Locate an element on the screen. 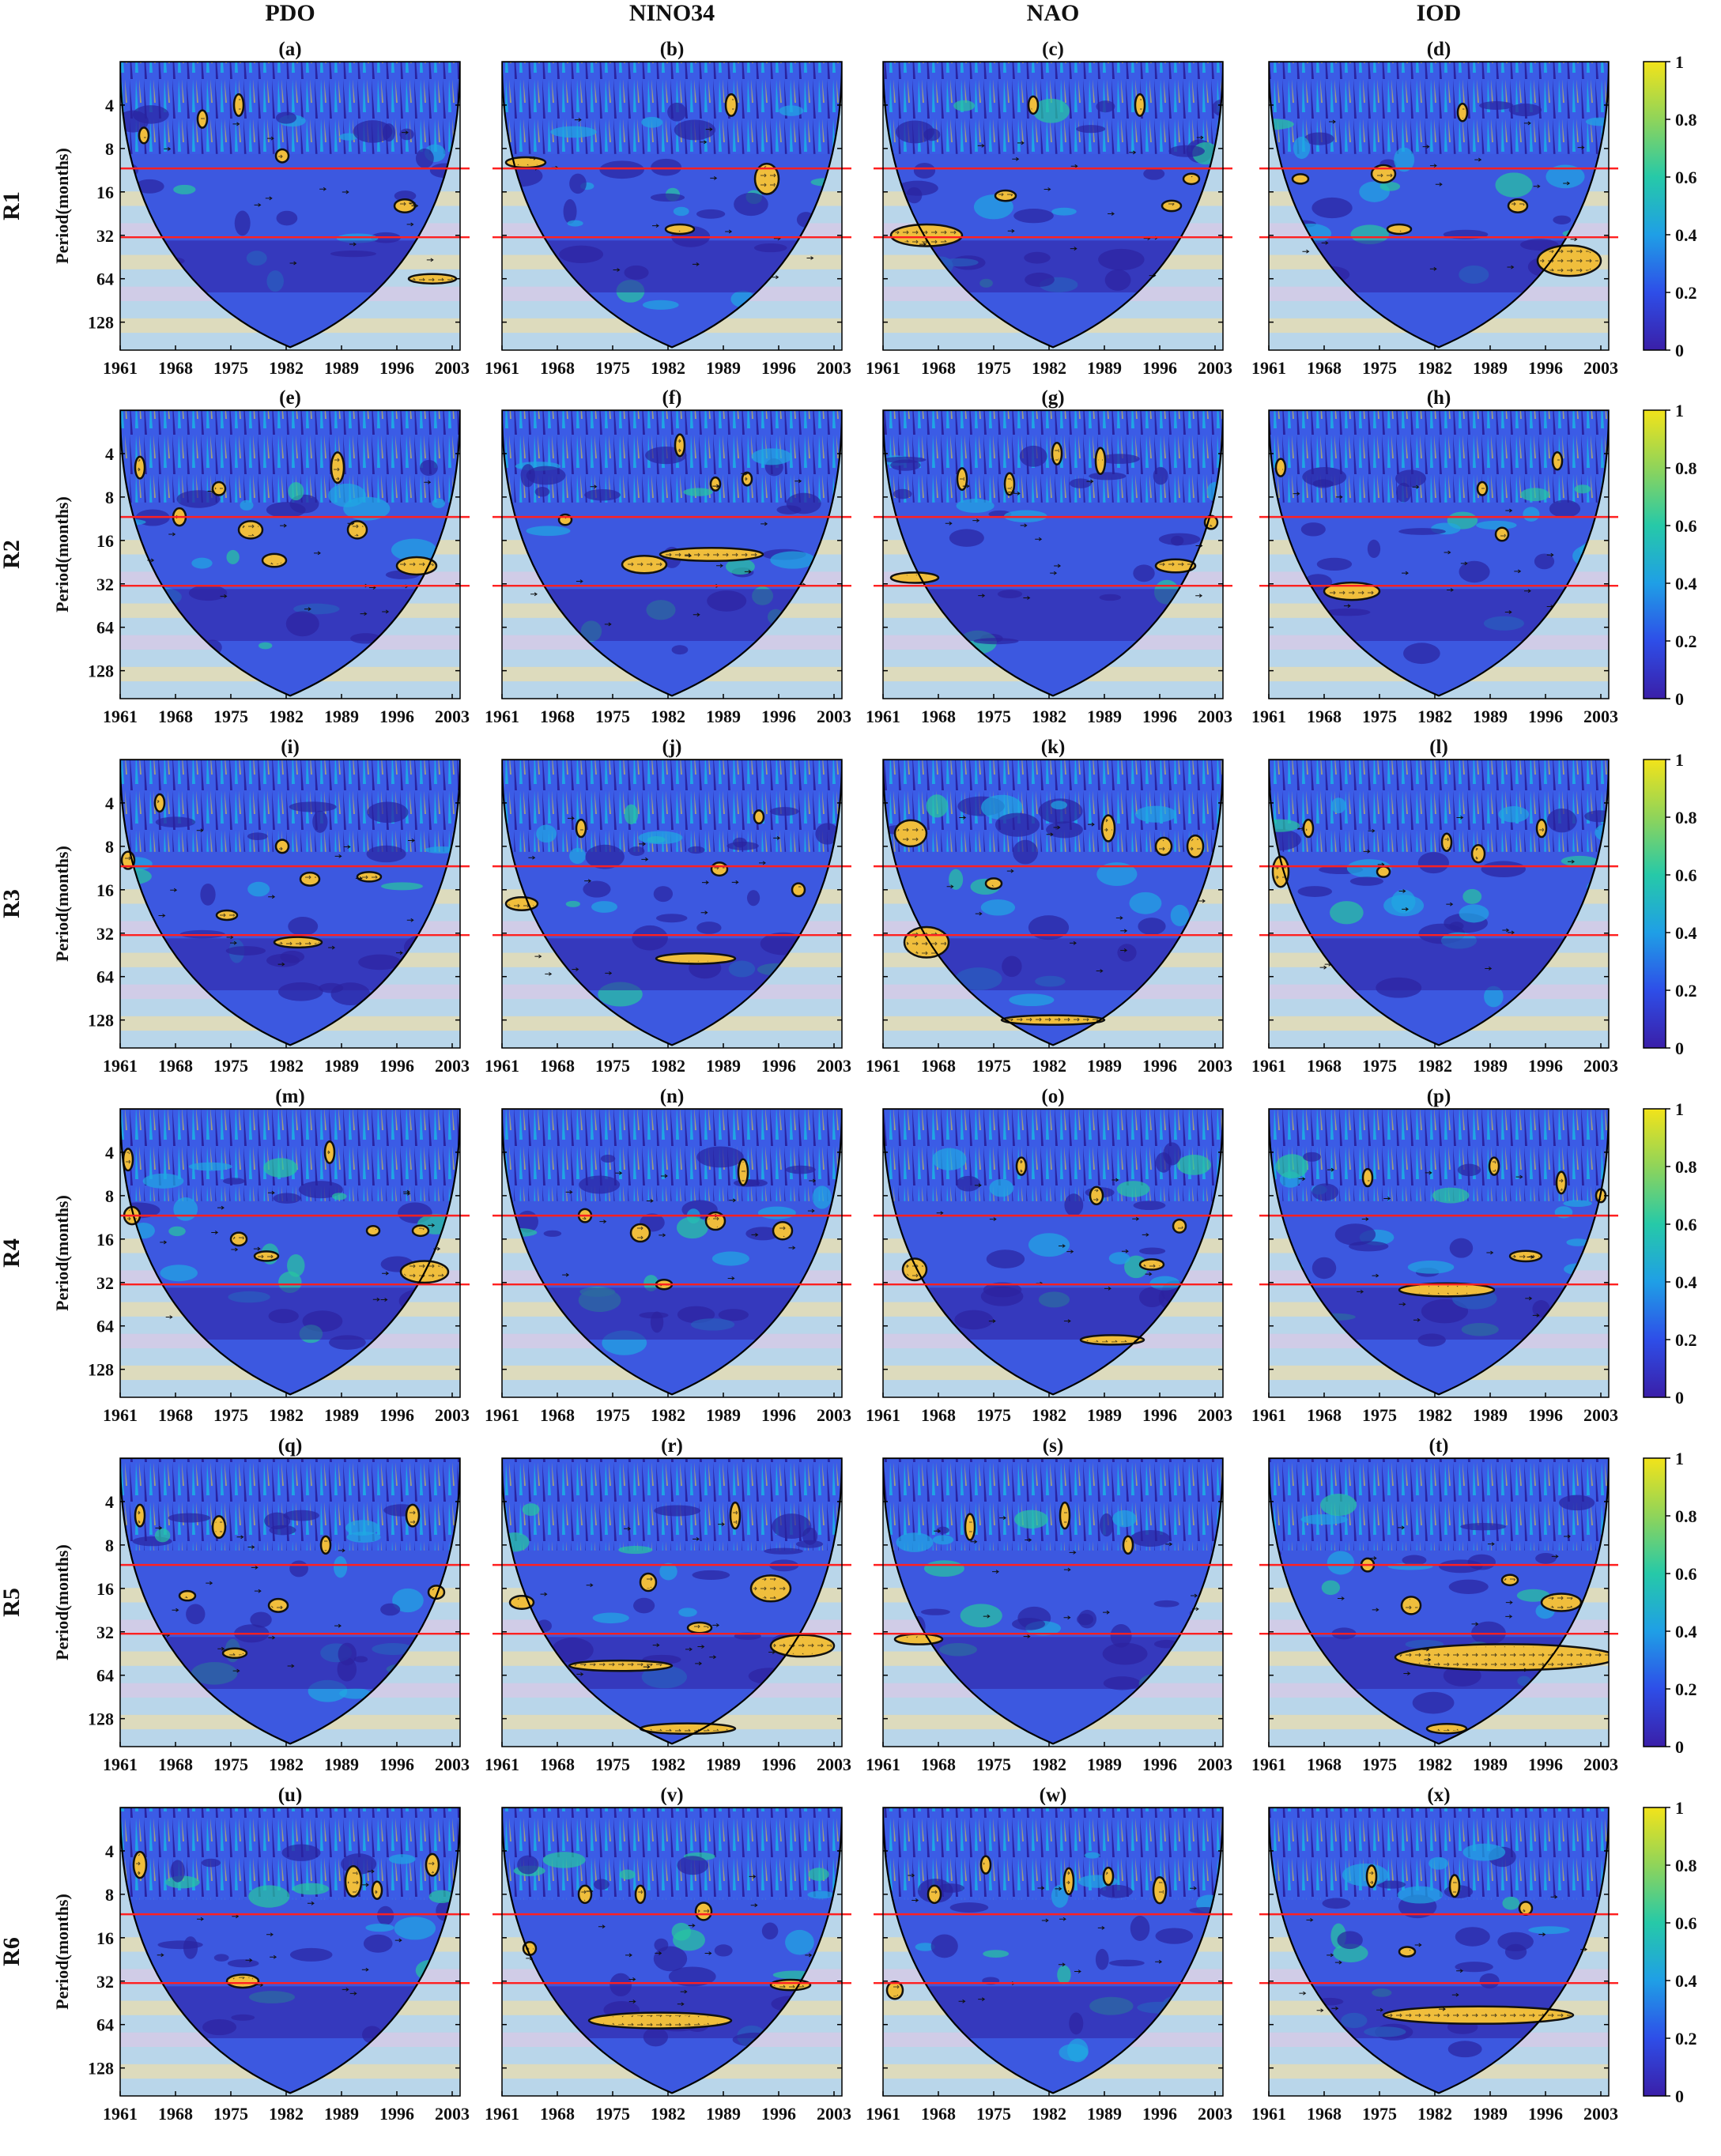 This screenshot has width=1721, height=2156. panel-label: (l) is located at coordinates (1438, 747).